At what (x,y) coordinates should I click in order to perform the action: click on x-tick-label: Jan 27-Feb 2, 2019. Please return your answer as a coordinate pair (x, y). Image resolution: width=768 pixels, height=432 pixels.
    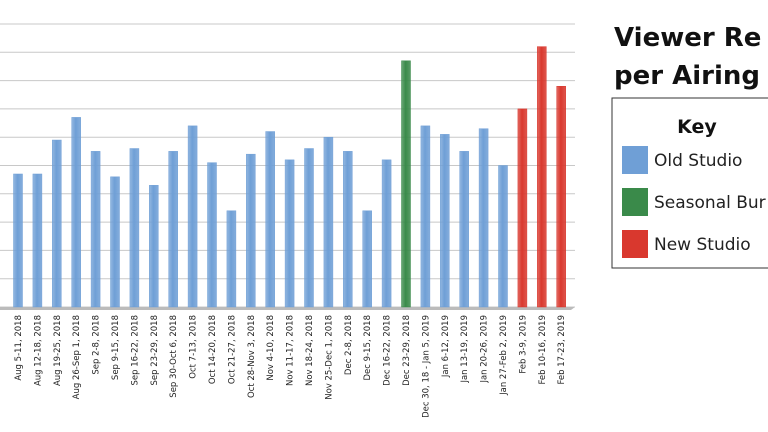
    Looking at the image, I should click on (504, 355).